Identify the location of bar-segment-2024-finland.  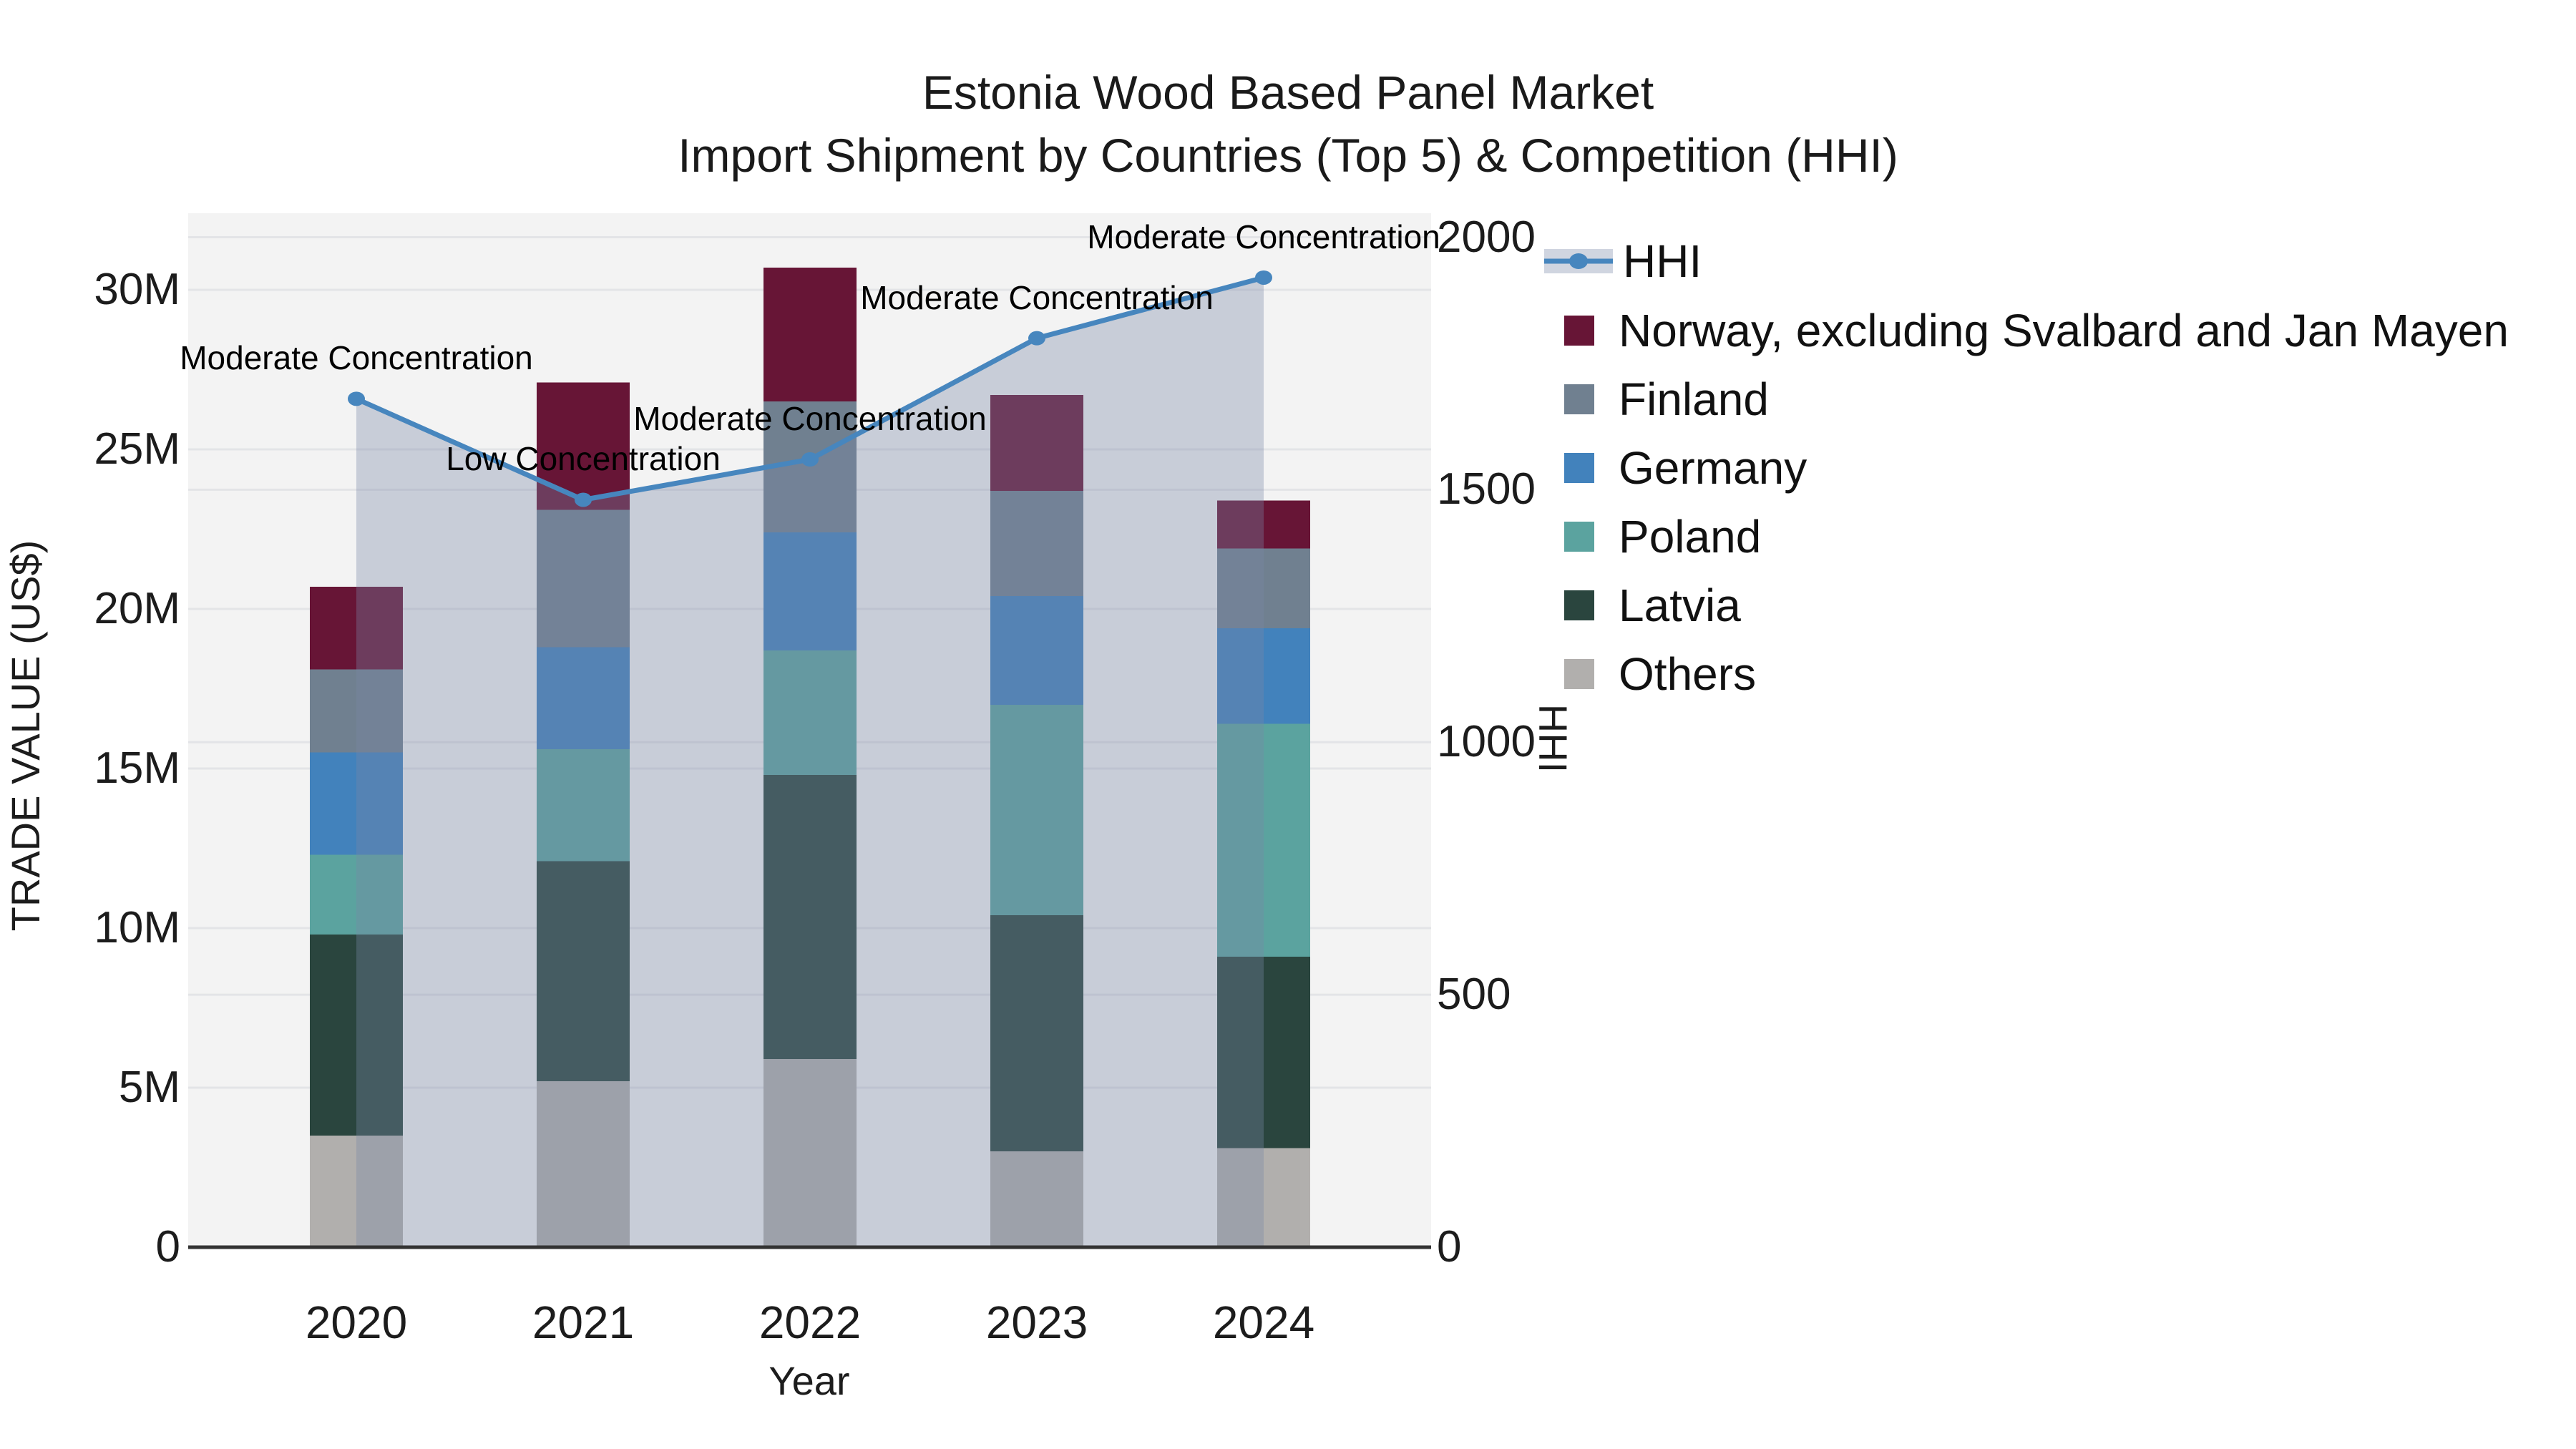
(1263, 588).